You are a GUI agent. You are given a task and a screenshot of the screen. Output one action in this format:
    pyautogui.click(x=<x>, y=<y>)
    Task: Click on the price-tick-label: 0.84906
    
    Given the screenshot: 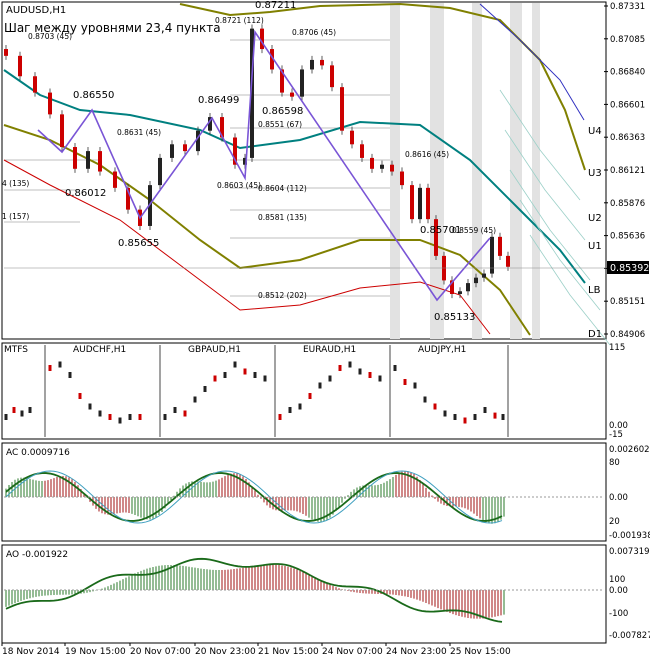 What is the action you would take?
    pyautogui.click(x=627, y=335)
    